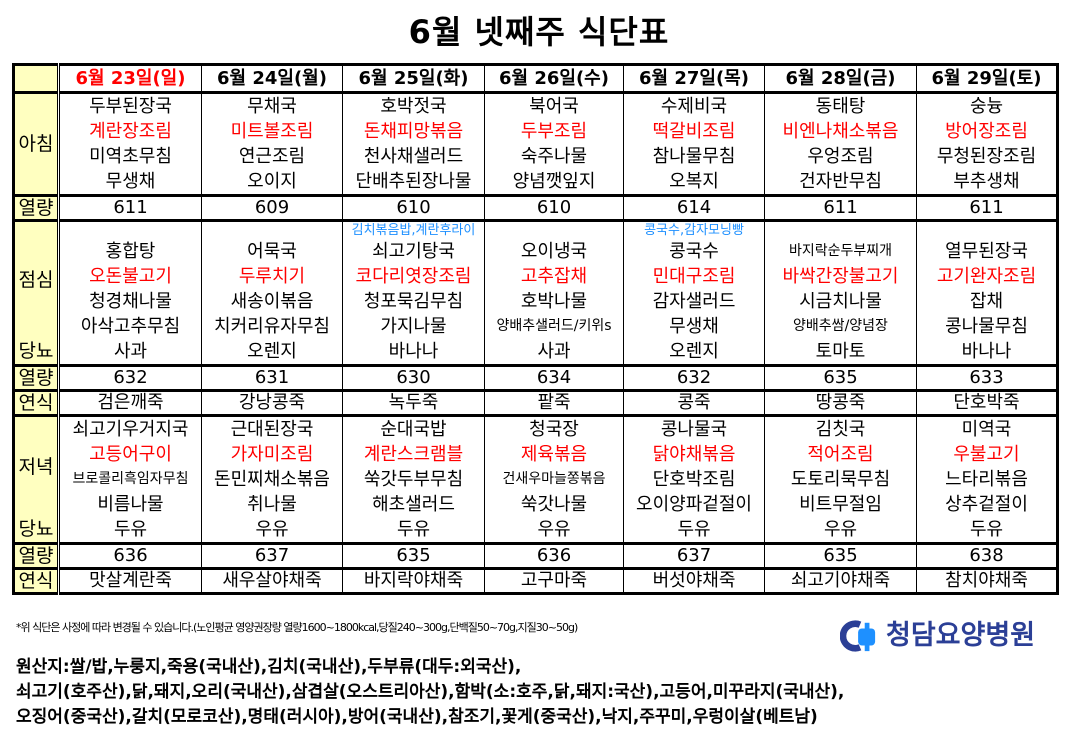  Describe the element at coordinates (694, 326) in the screenshot. I see `menu-item: 무생채` at that location.